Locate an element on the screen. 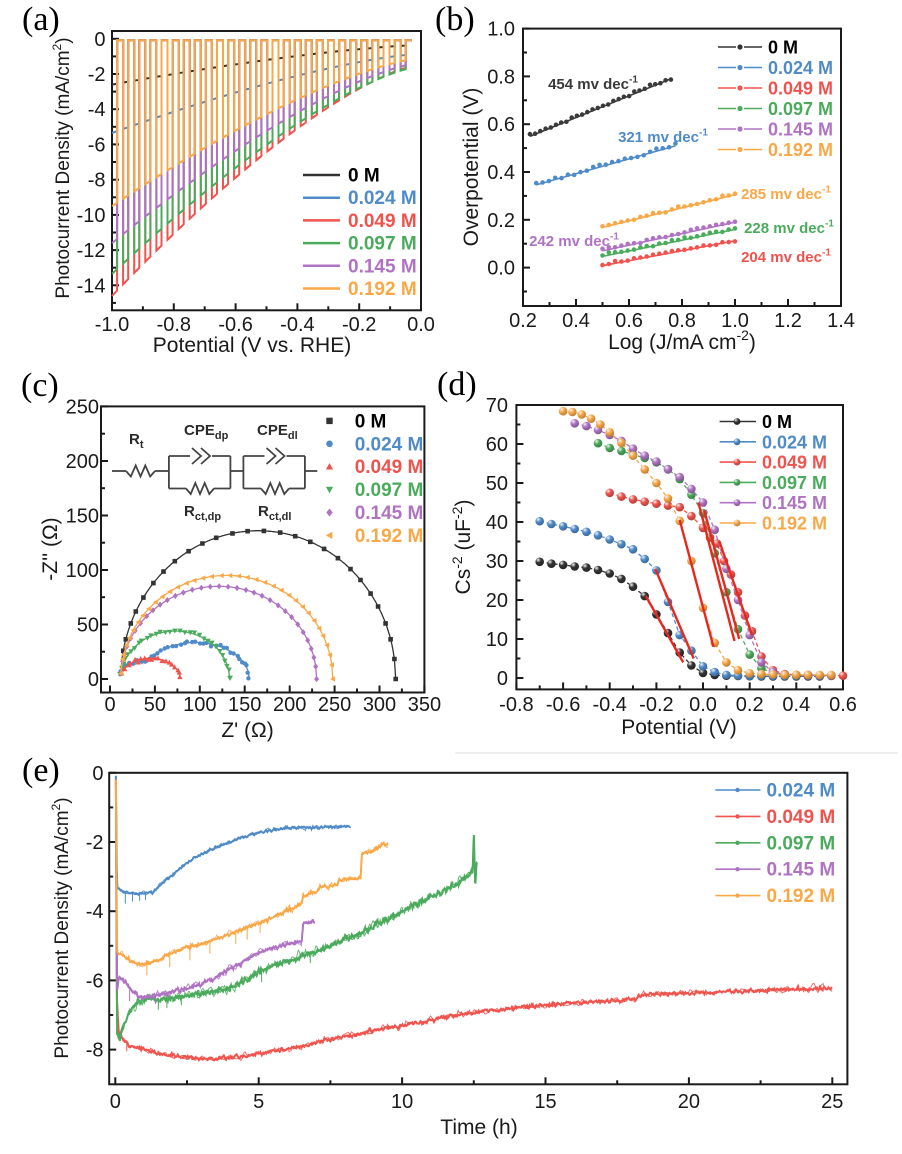  svg-text: -0.6 is located at coordinates (235, 325).